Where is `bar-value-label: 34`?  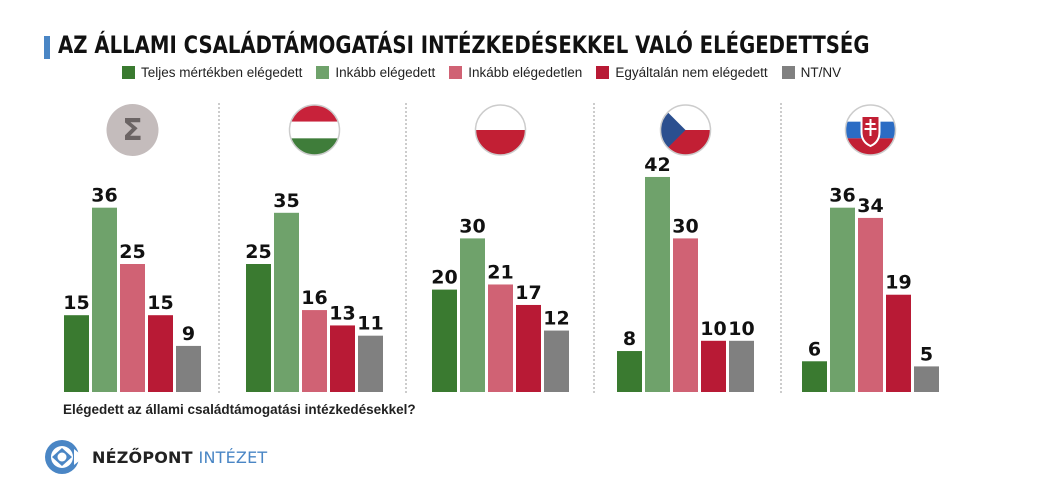 bar-value-label: 34 is located at coordinates (870, 206).